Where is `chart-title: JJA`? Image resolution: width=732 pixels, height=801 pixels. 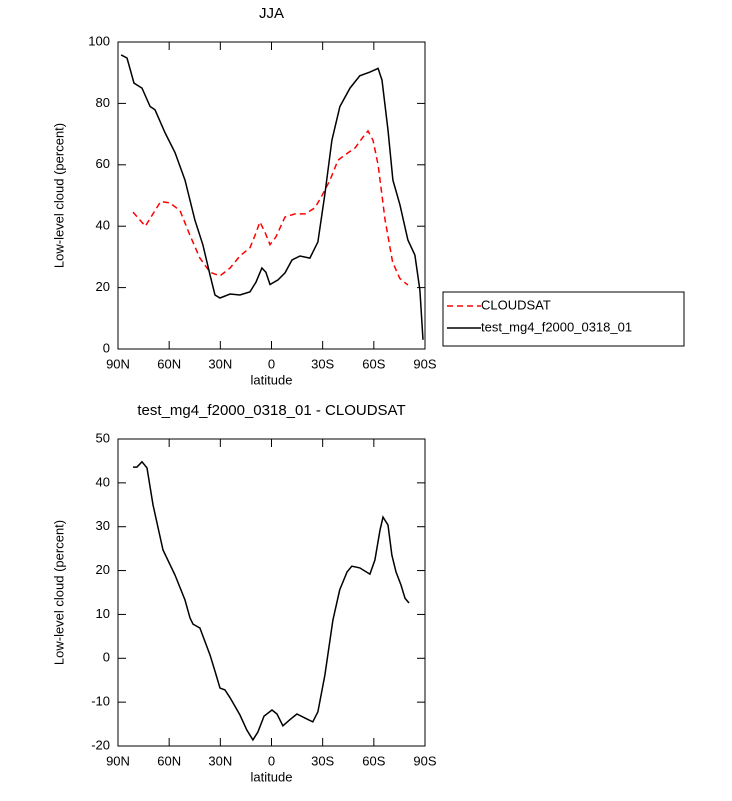
chart-title: JJA is located at coordinates (271, 13).